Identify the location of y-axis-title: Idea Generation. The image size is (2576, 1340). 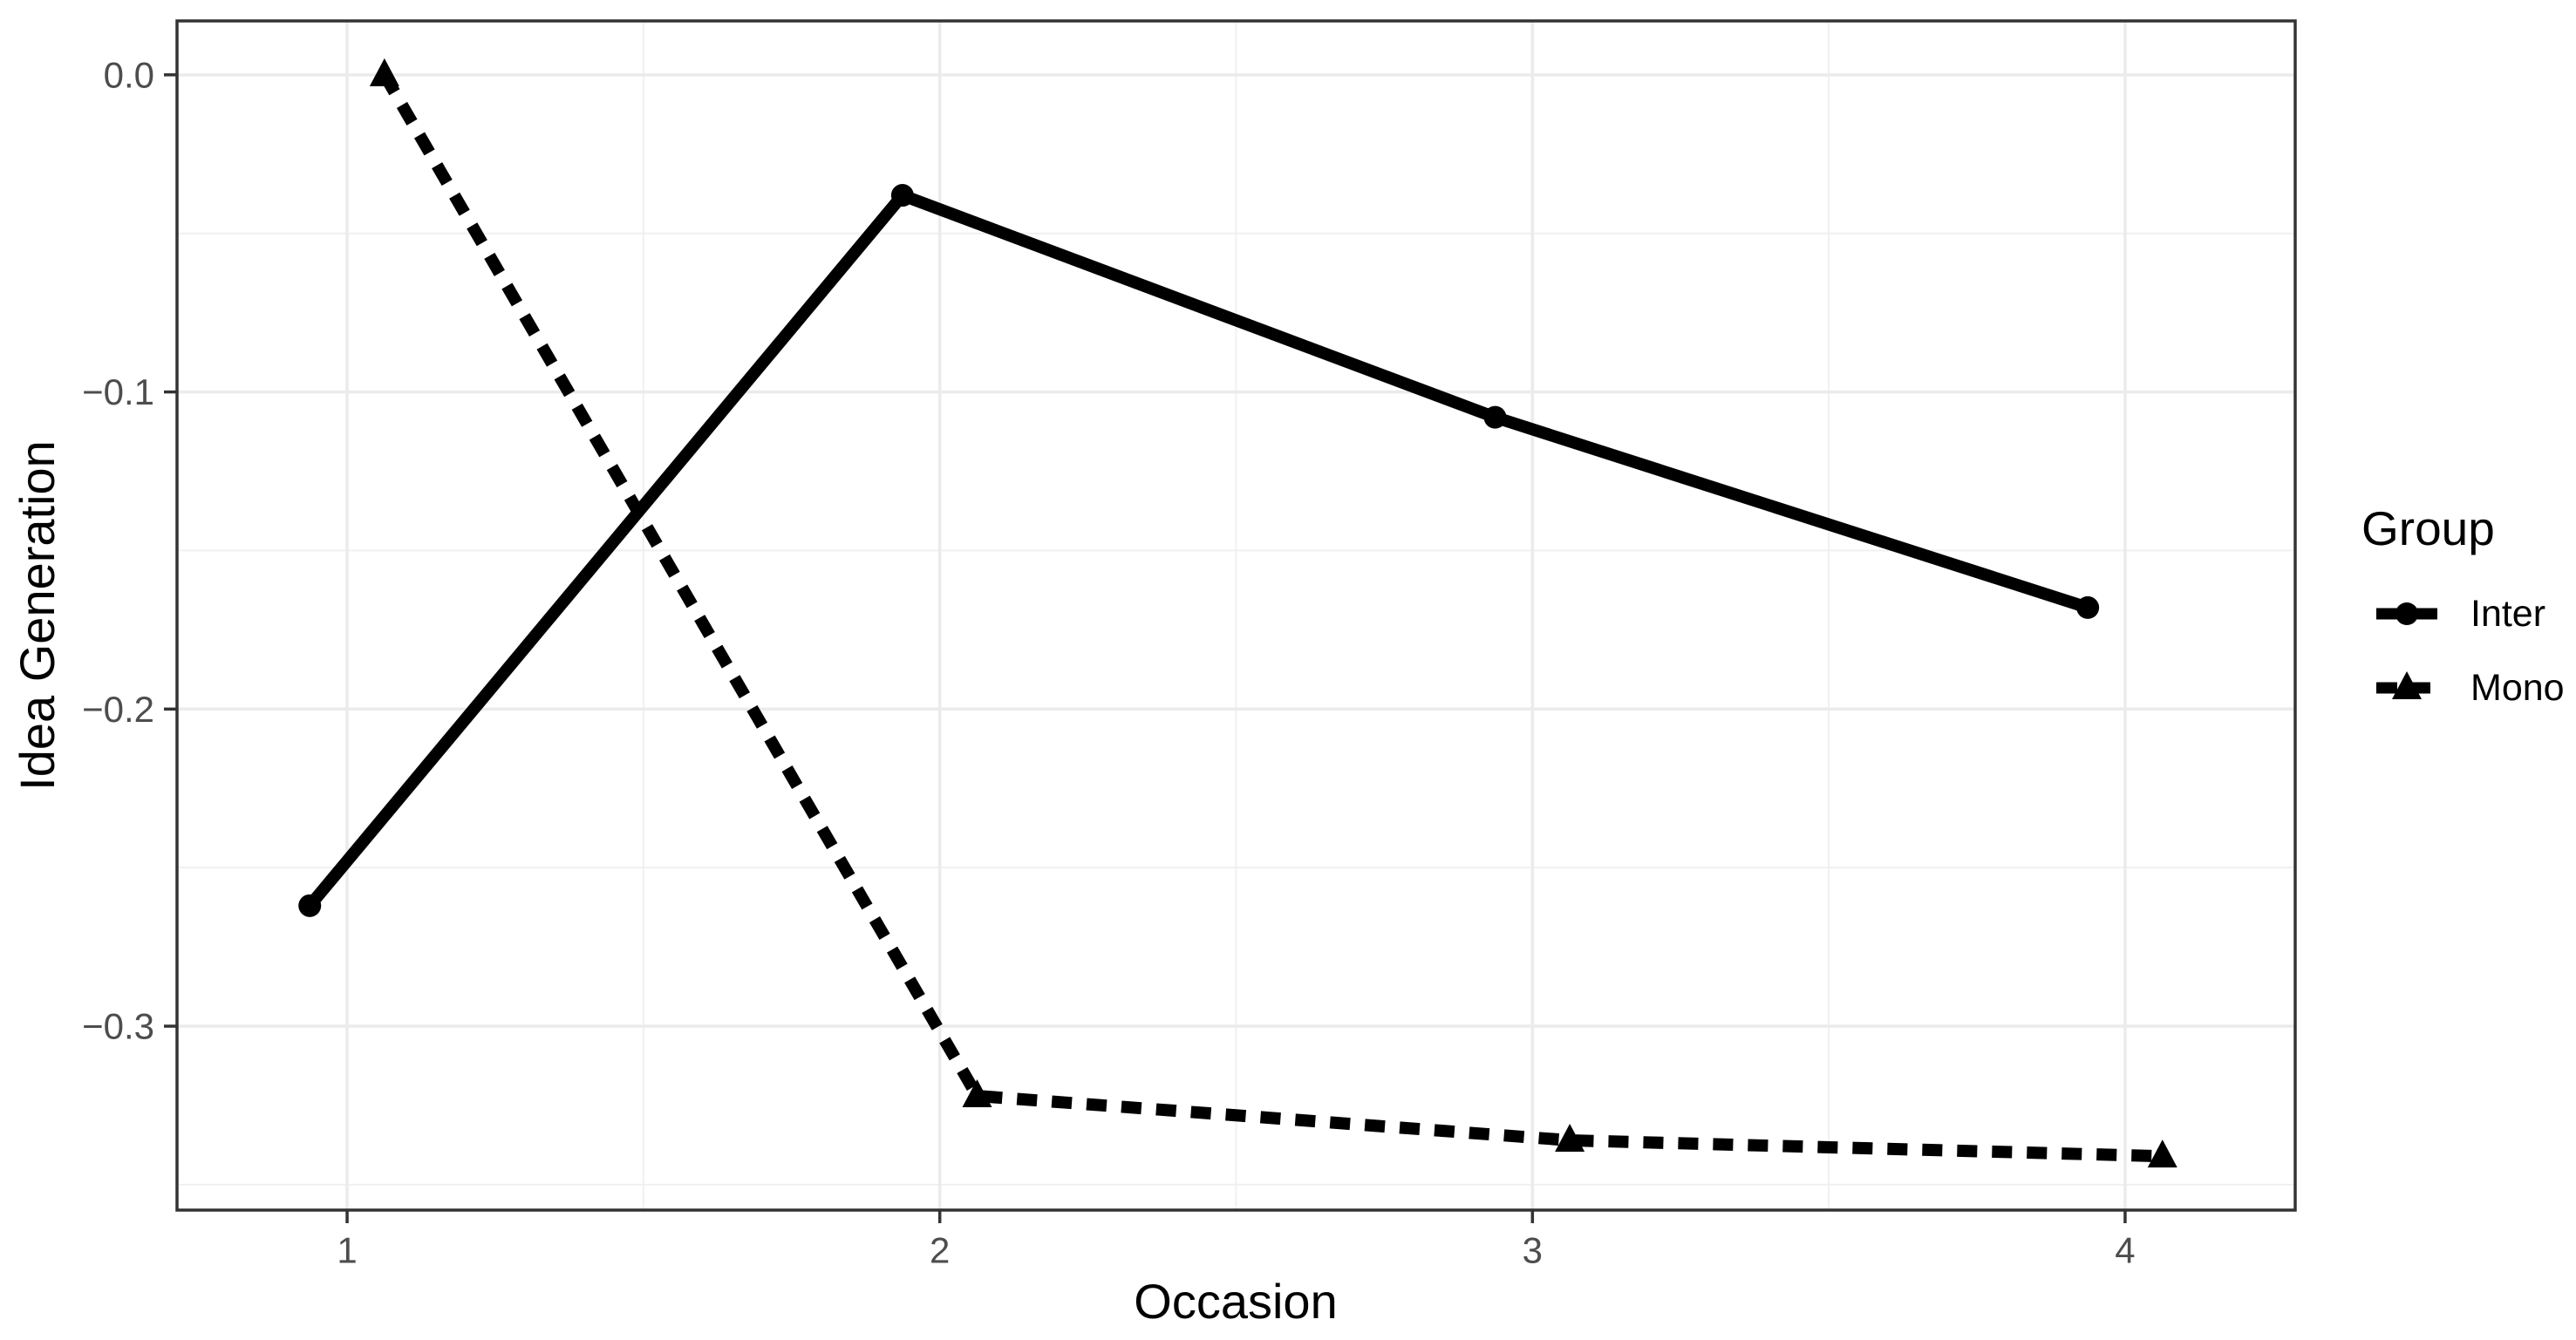
(37, 615).